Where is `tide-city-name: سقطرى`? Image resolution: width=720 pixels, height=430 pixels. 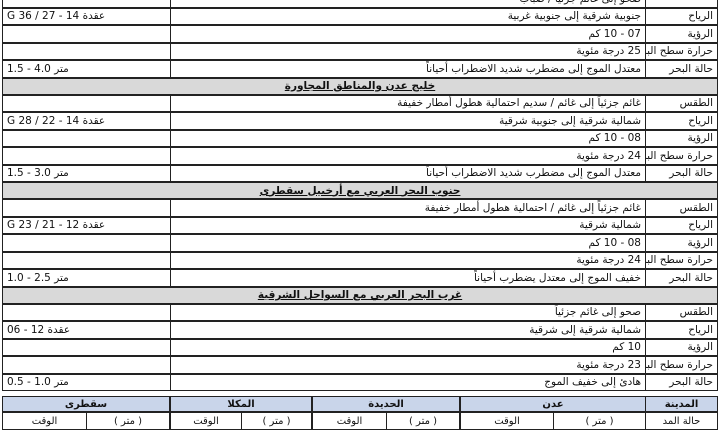
tide-city-name: سقطرى is located at coordinates (86, 404).